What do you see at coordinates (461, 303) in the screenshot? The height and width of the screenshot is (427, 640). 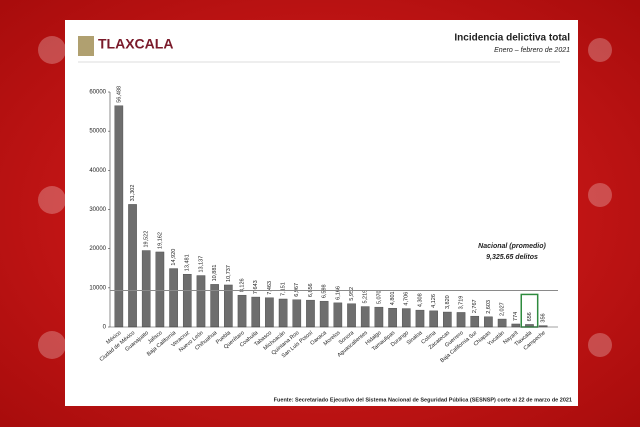 I see `value-label: 3,719` at bounding box center [461, 303].